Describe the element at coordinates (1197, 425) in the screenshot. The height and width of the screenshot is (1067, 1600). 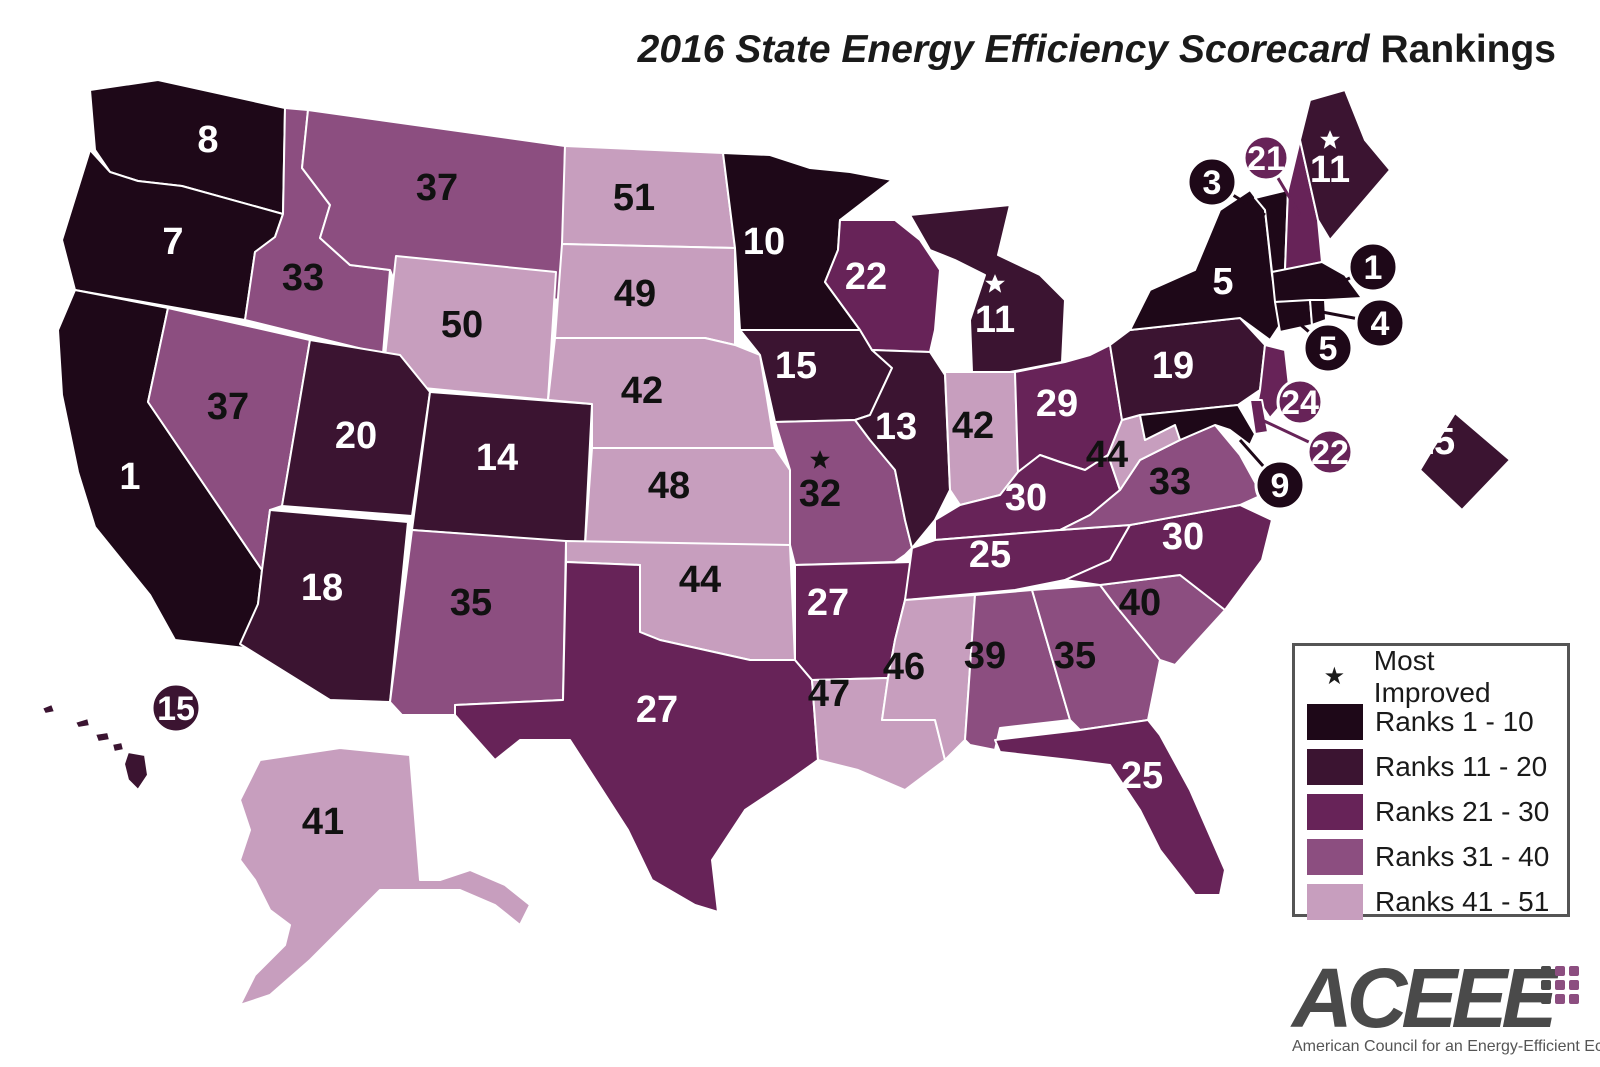
I see `state-MD` at that location.